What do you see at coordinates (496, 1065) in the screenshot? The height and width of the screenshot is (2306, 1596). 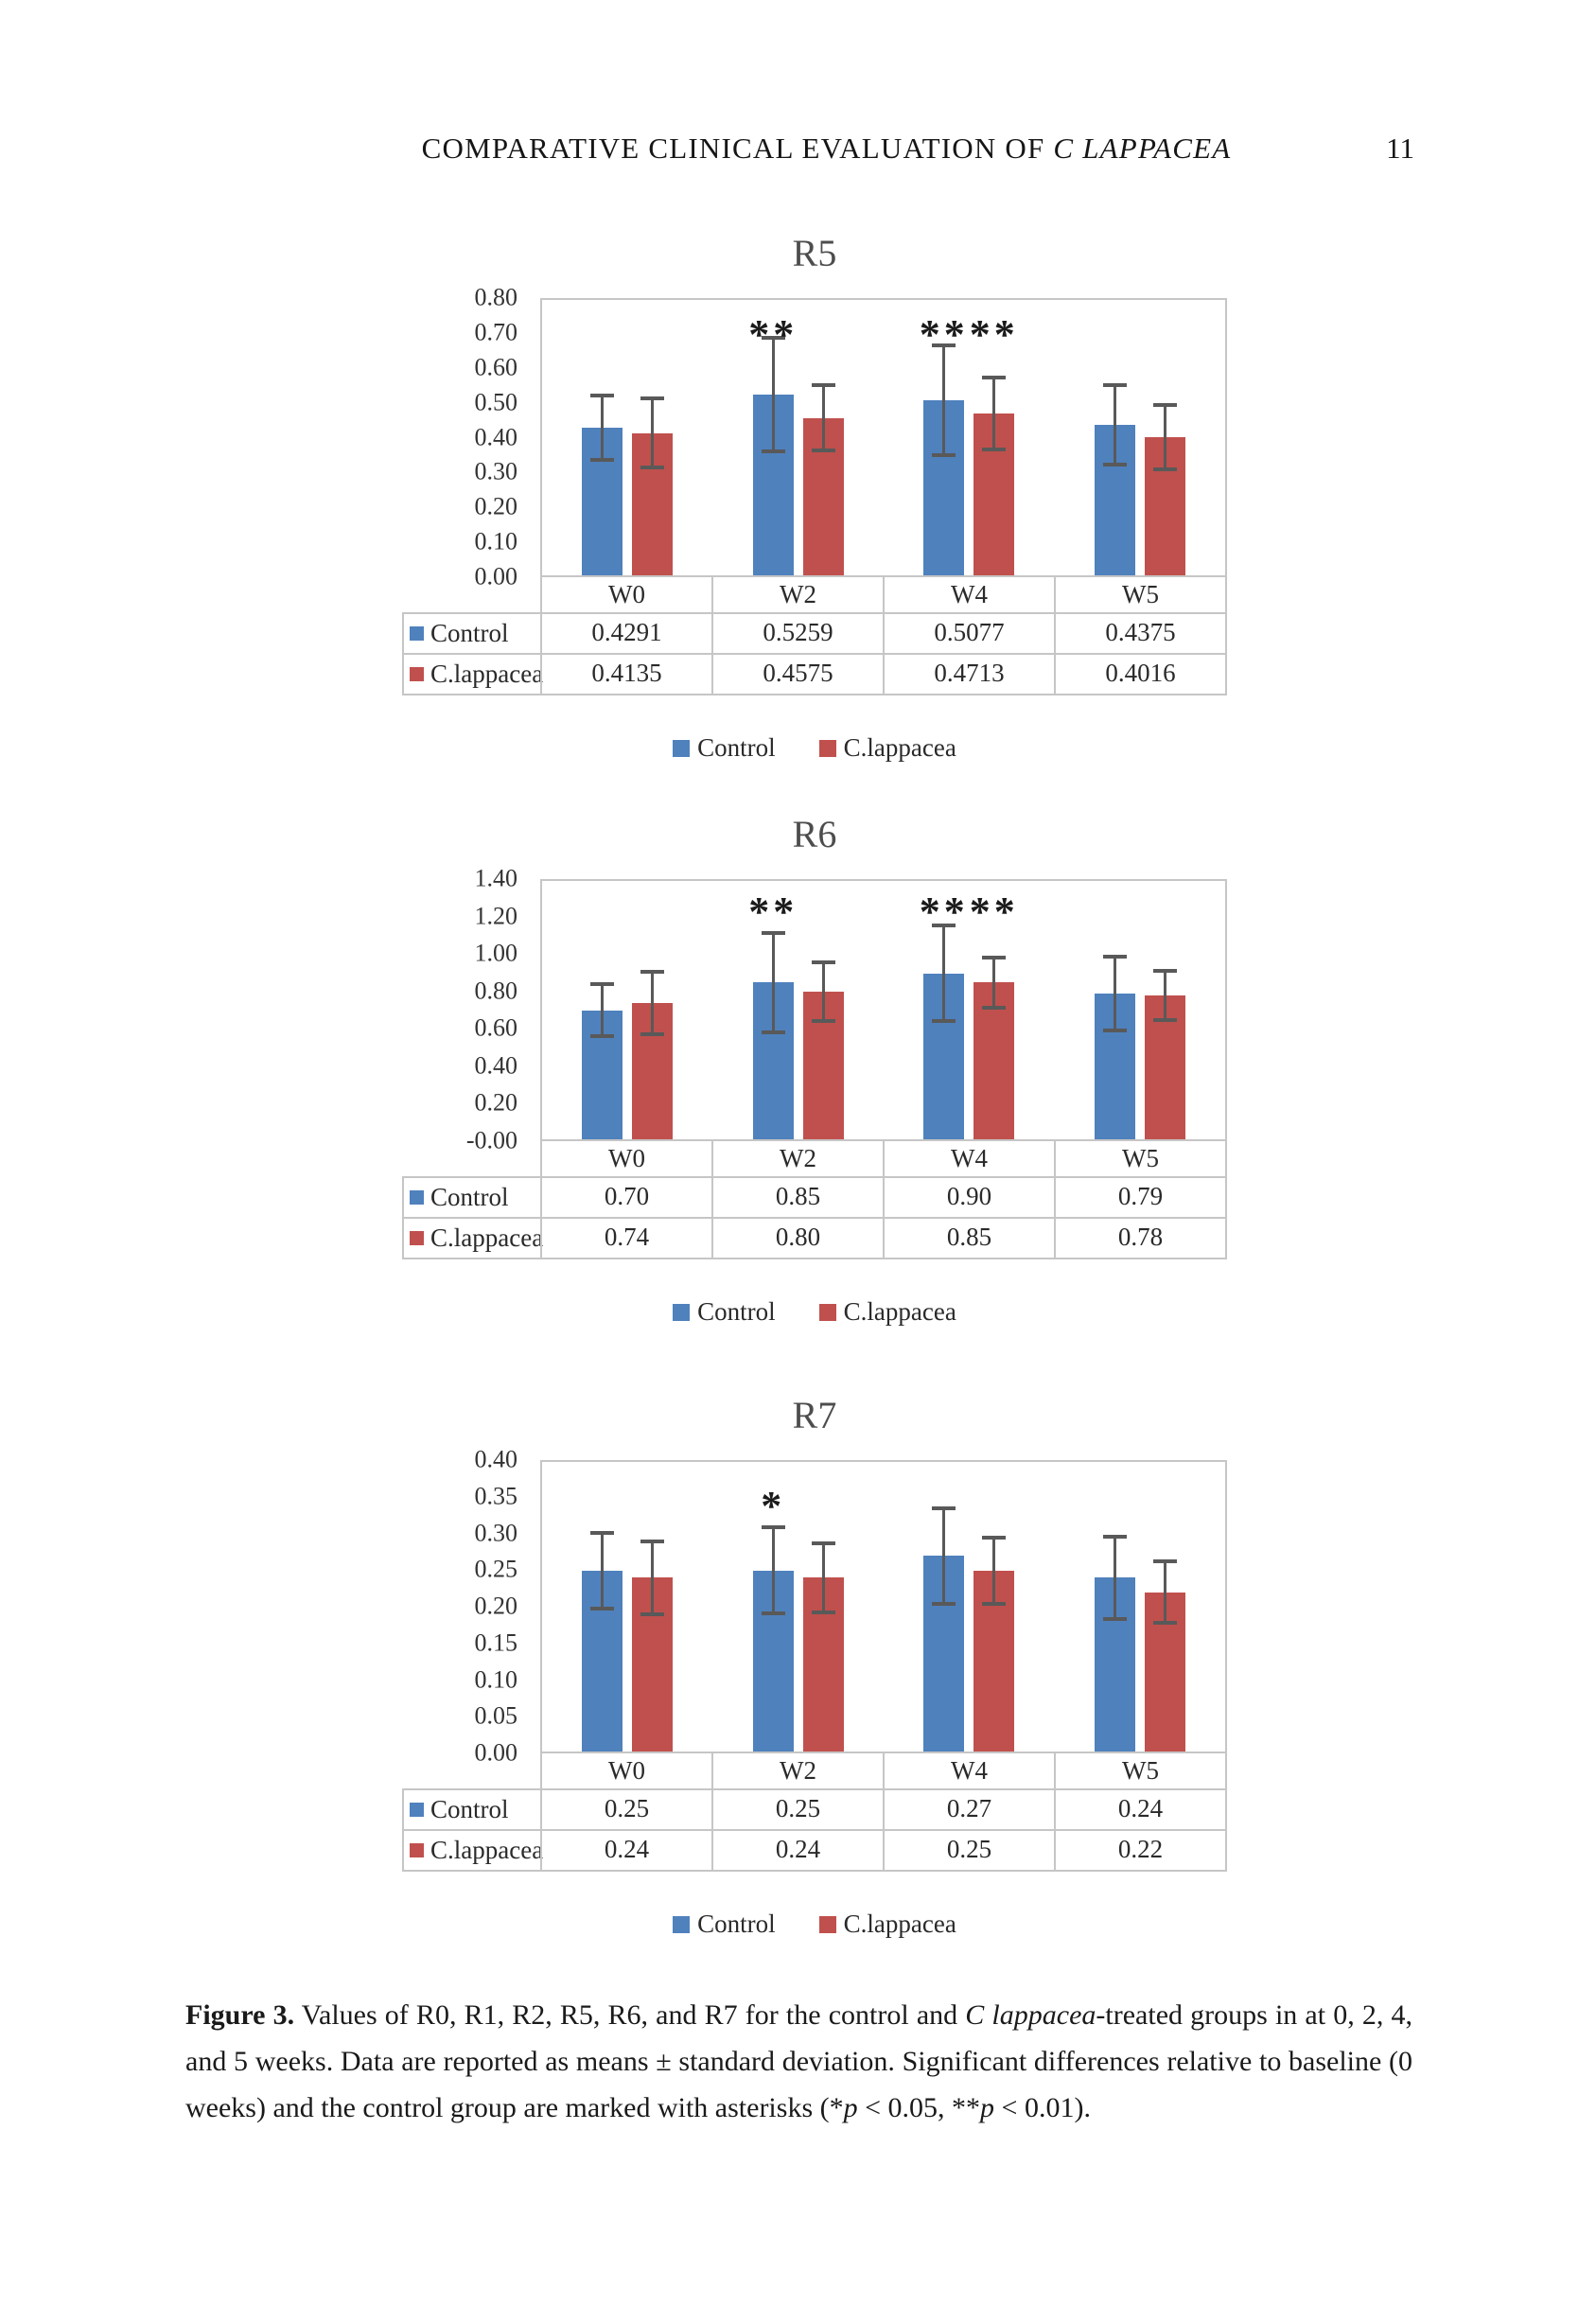 I see `y-tick-r6-0.40: 0.40` at bounding box center [496, 1065].